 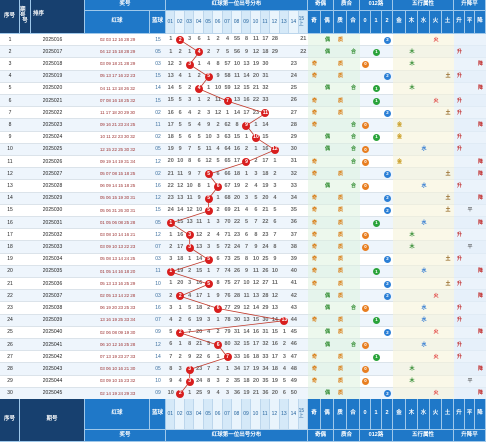 I want to click on row-period: 2025028, so click(x=52, y=185).